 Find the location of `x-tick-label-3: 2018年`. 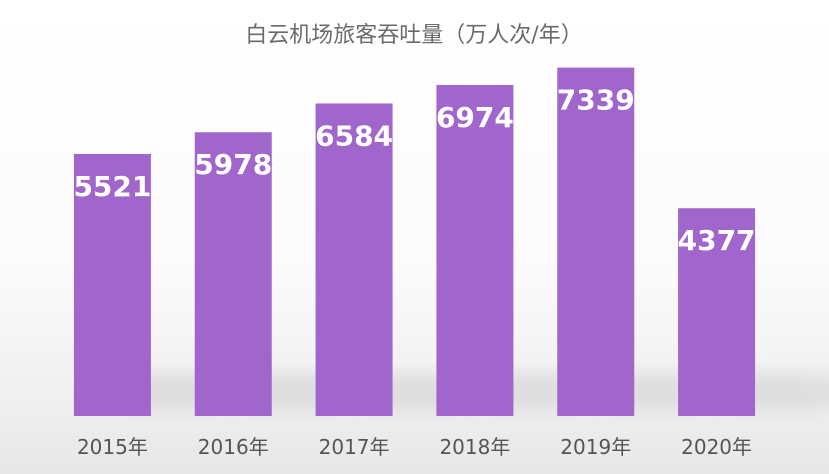

x-tick-label-3: 2018年 is located at coordinates (474, 447).